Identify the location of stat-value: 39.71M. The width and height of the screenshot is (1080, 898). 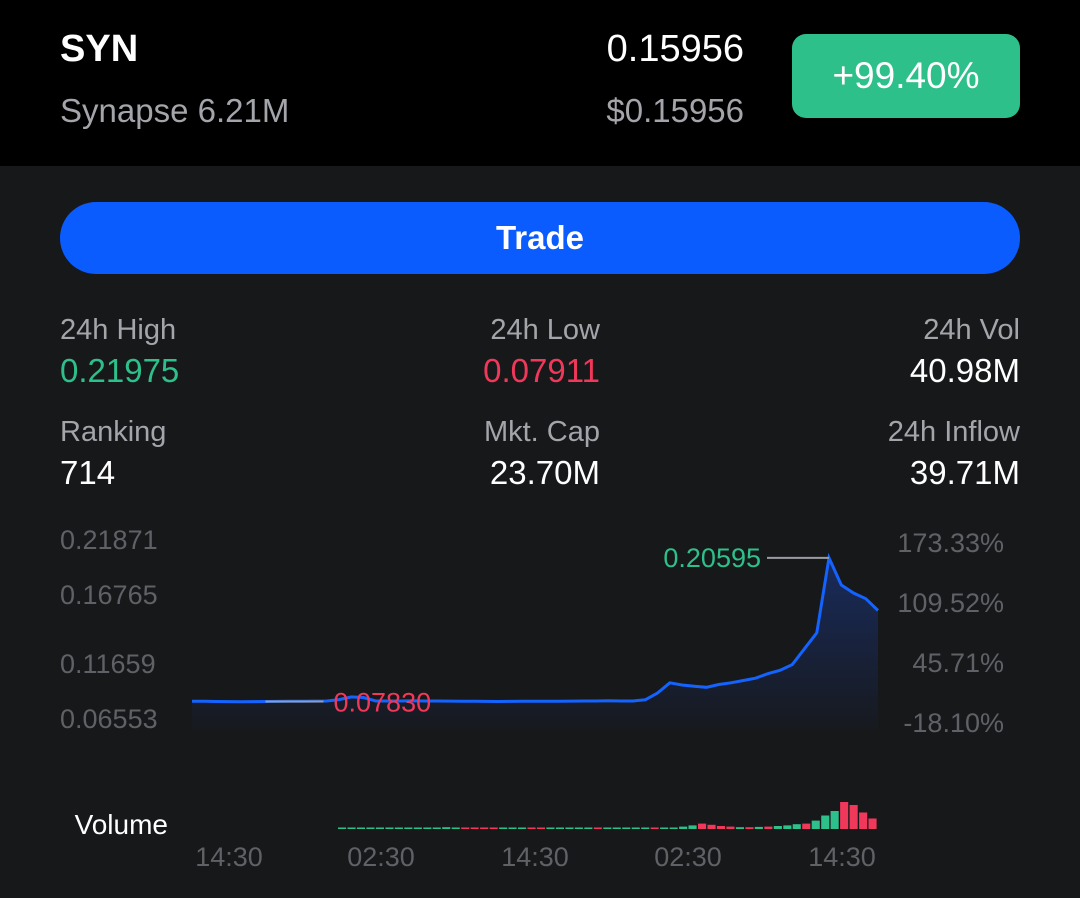
(964, 472).